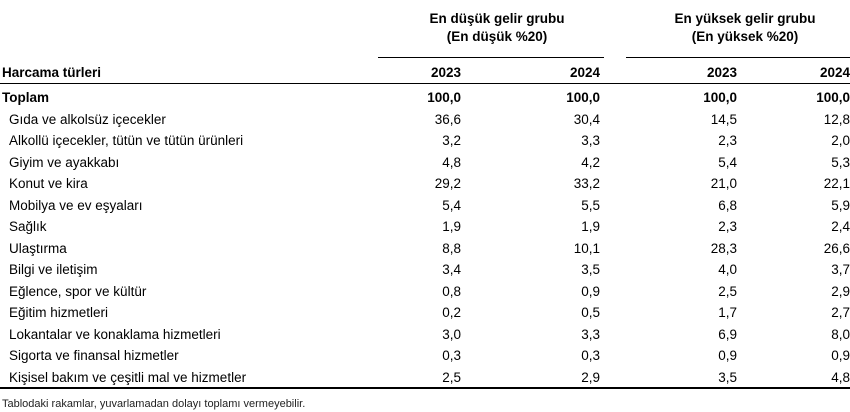  I want to click on cell-low-2023: 0,8, so click(451, 291).